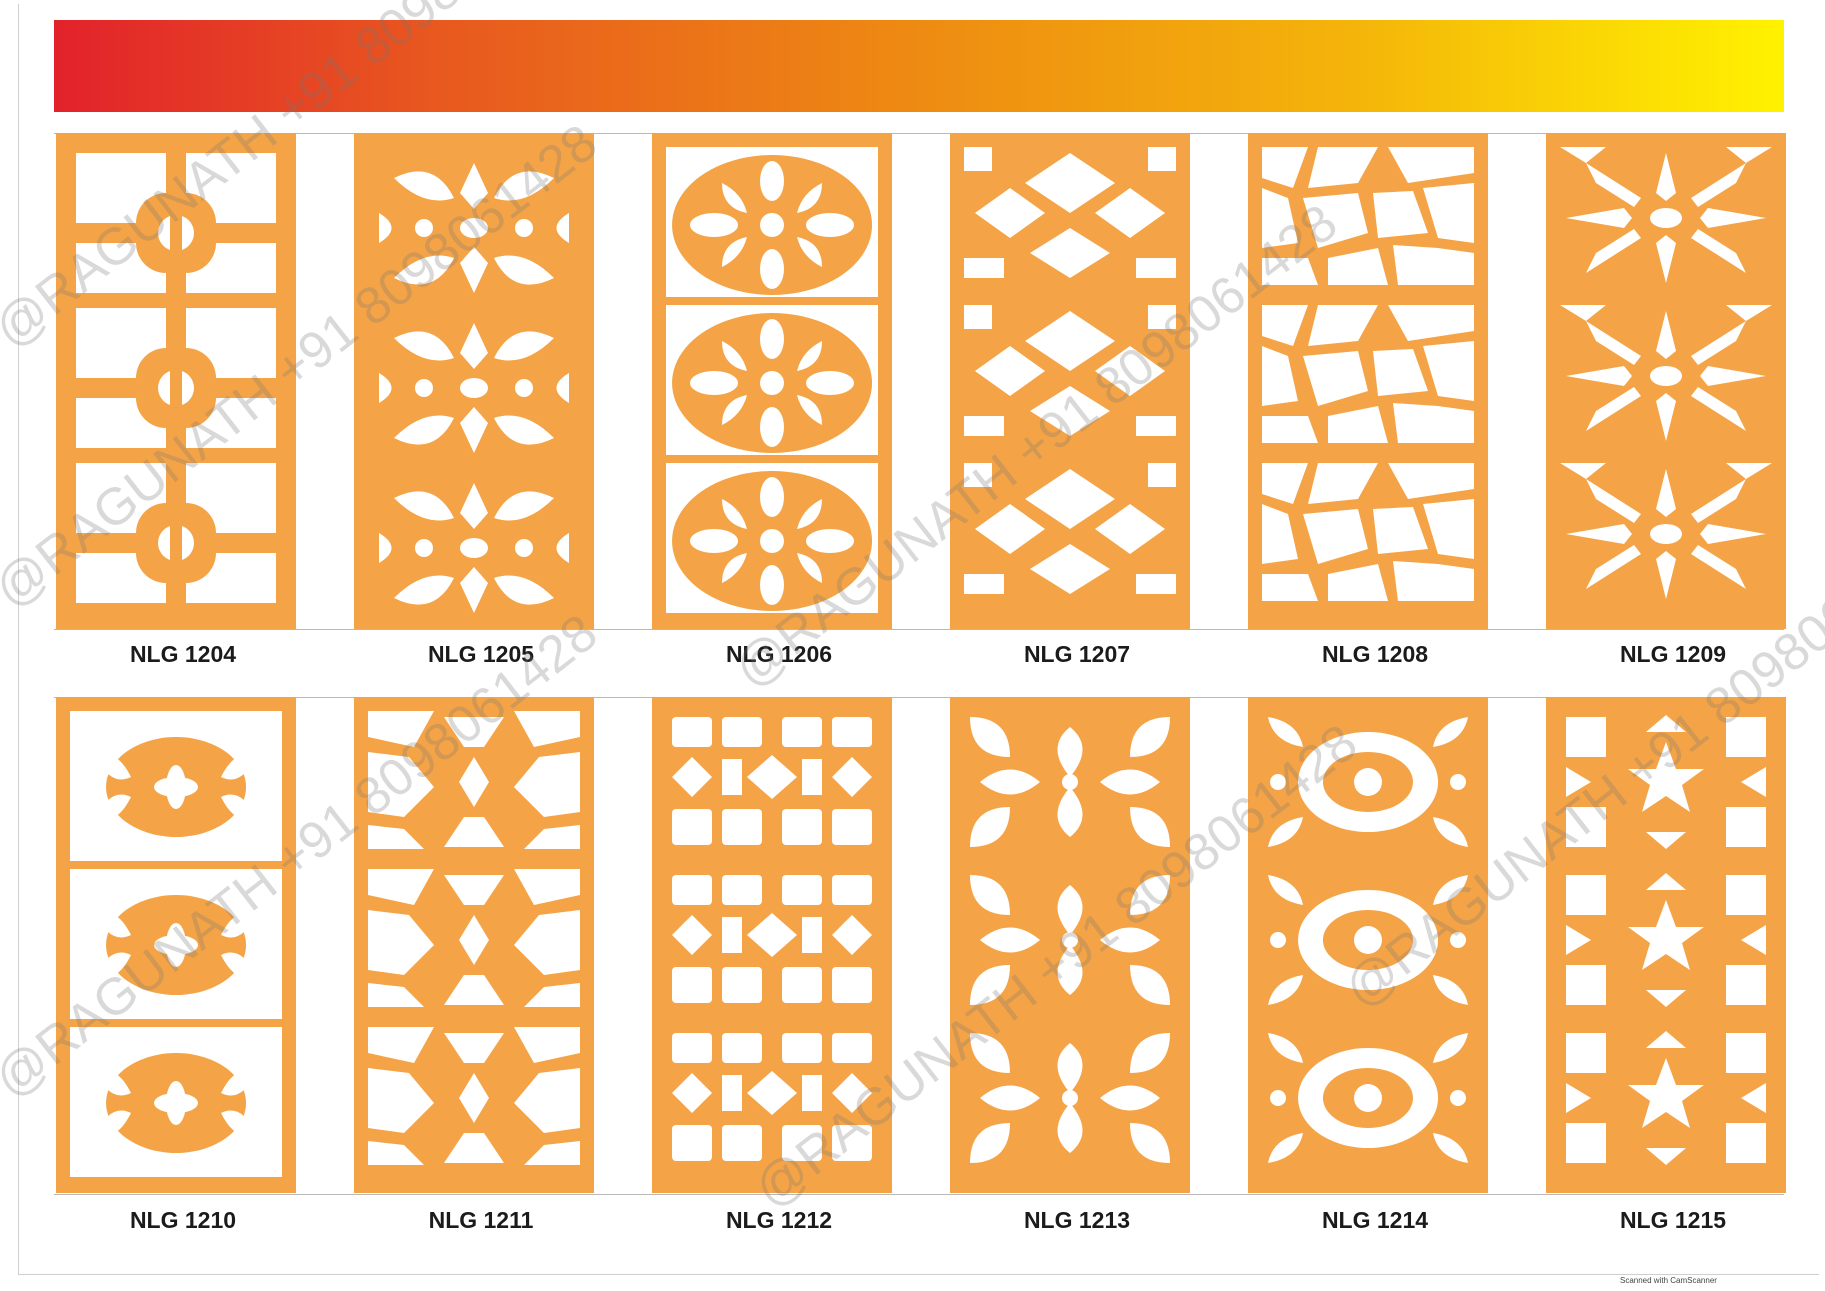  Describe the element at coordinates (474, 388) in the screenshot. I see `floral-damask-pattern-icon` at that location.